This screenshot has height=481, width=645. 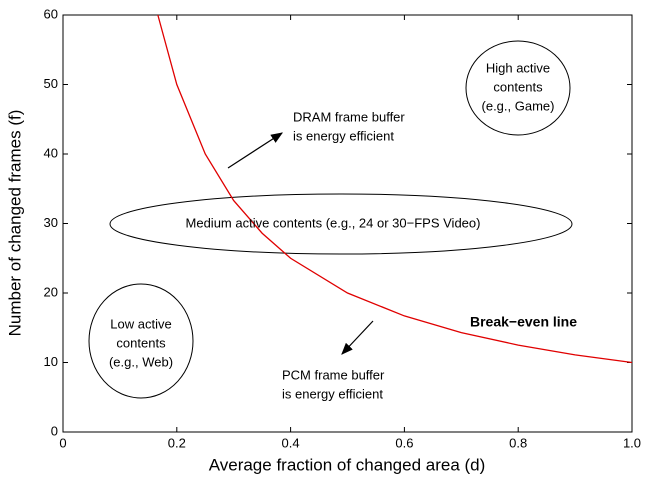 What do you see at coordinates (518, 442) in the screenshot?
I see `x-tick-label: 0.8` at bounding box center [518, 442].